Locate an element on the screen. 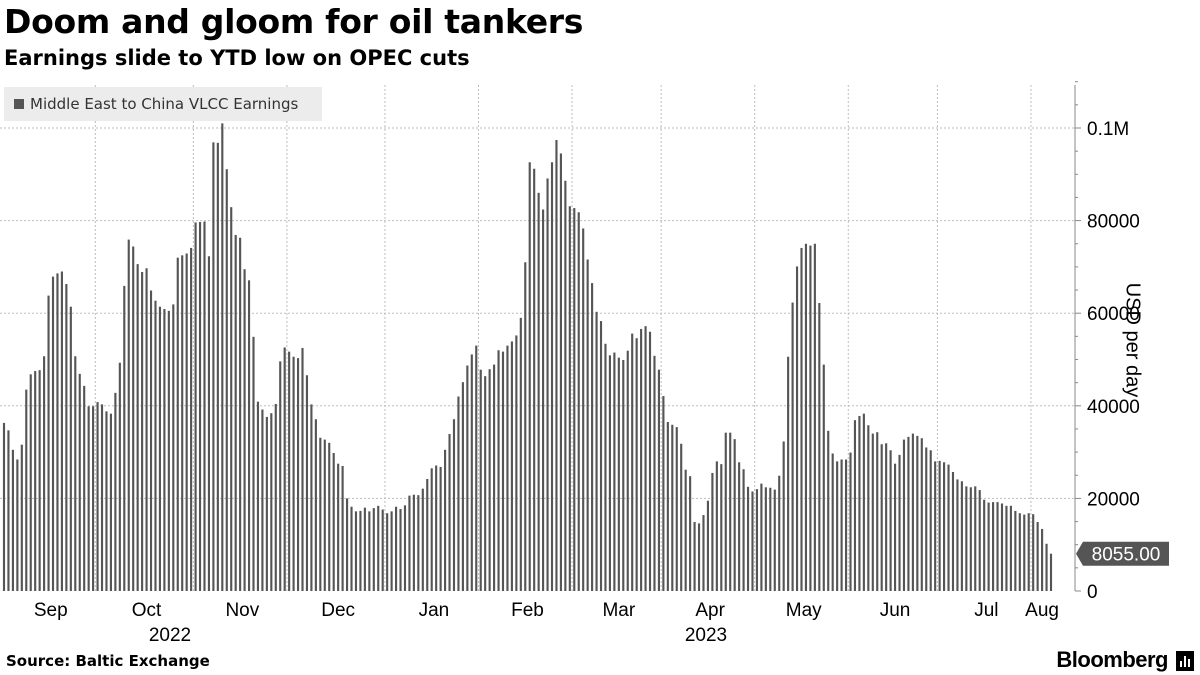 The height and width of the screenshot is (675, 1200). x-month-label: Oct is located at coordinates (147, 610).